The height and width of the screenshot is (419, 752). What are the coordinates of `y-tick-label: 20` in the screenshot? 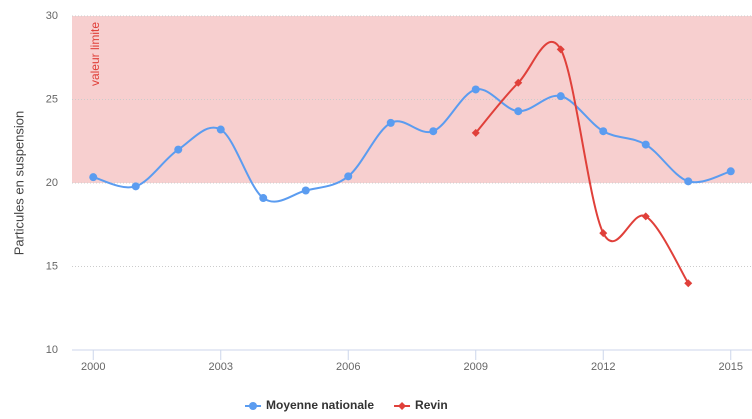 It's located at (52, 183).